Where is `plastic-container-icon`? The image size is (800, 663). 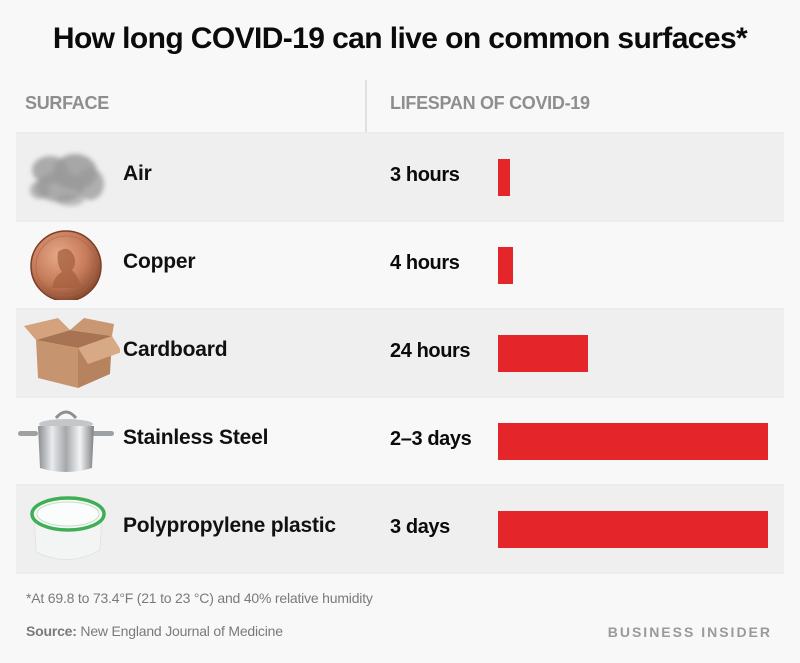
plastic-container-icon is located at coordinates (68, 528).